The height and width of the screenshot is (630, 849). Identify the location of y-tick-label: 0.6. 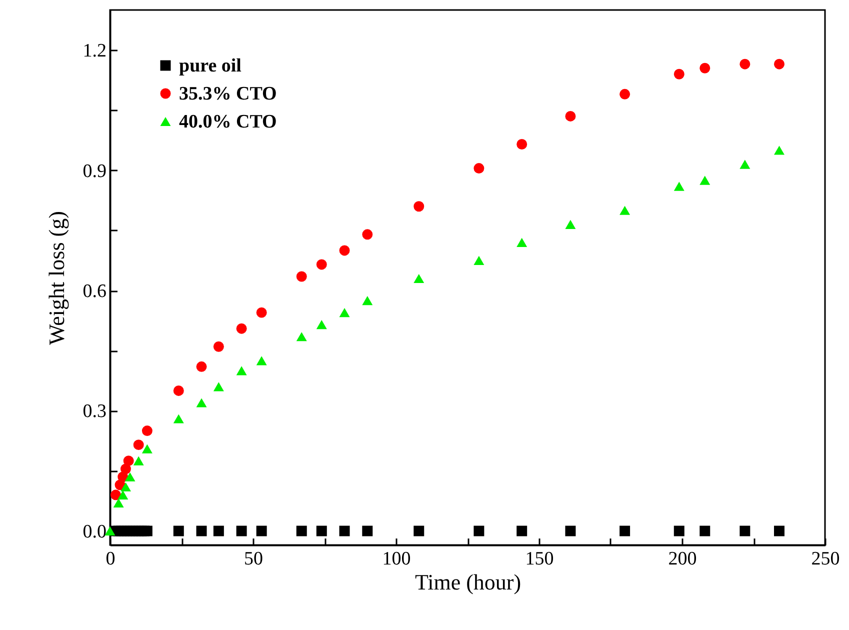
(94, 291).